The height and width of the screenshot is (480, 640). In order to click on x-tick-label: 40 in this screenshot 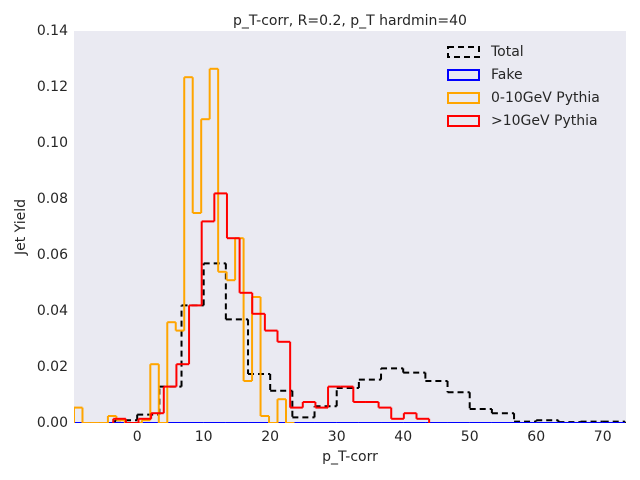, I will do `click(403, 437)`.